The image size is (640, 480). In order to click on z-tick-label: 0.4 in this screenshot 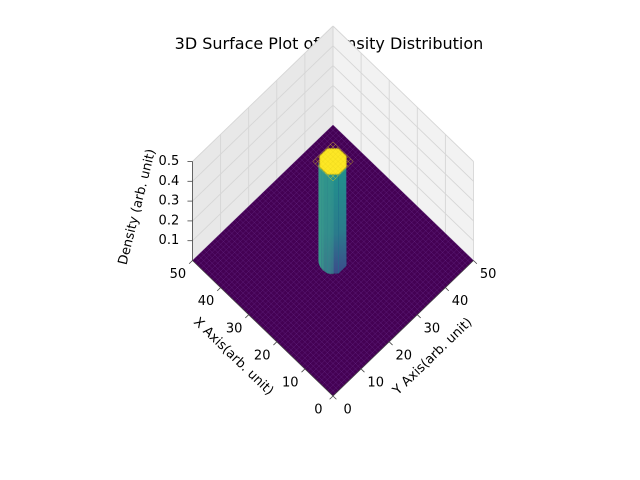, I will do `click(169, 181)`.